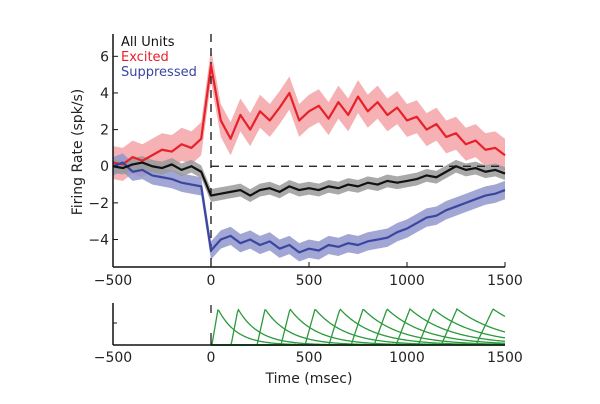 The image size is (600, 404). I want to click on legend-all-units: All Units, so click(148, 42).